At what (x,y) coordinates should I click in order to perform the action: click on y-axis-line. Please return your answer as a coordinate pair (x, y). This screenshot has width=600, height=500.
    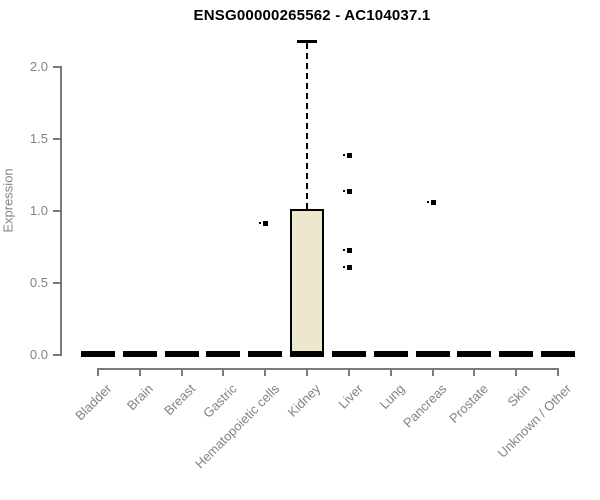
    Looking at the image, I should click on (61, 211).